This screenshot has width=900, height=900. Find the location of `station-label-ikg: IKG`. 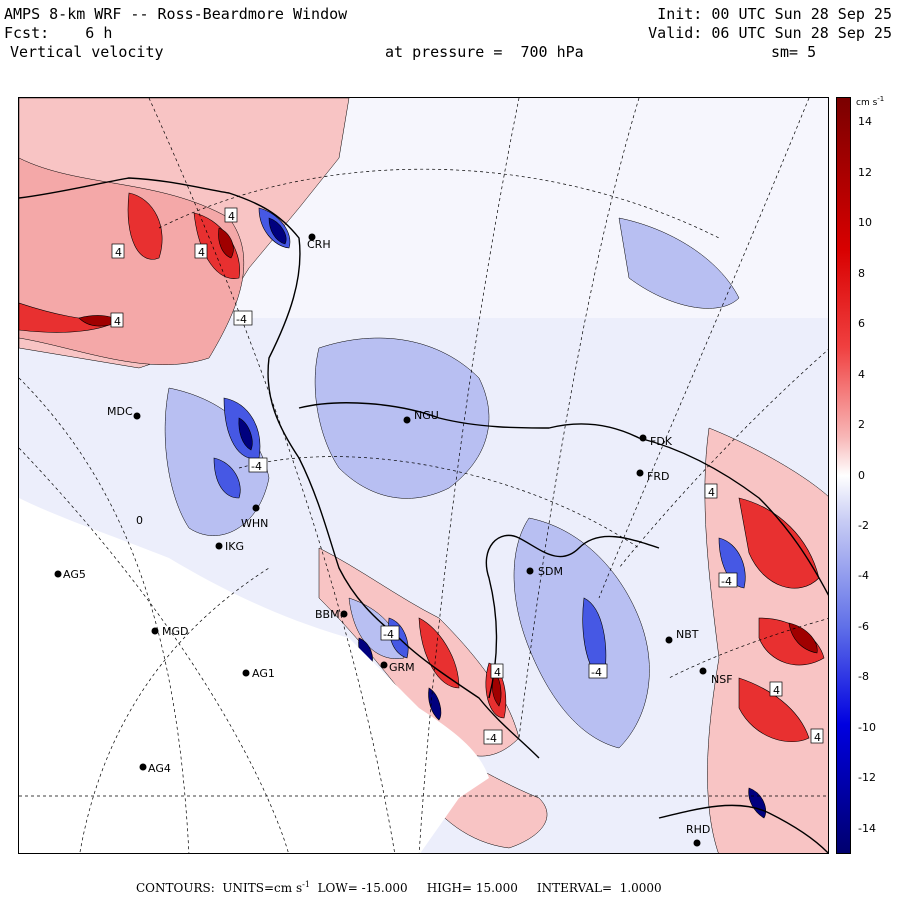

station-label-ikg: IKG is located at coordinates (234, 546).